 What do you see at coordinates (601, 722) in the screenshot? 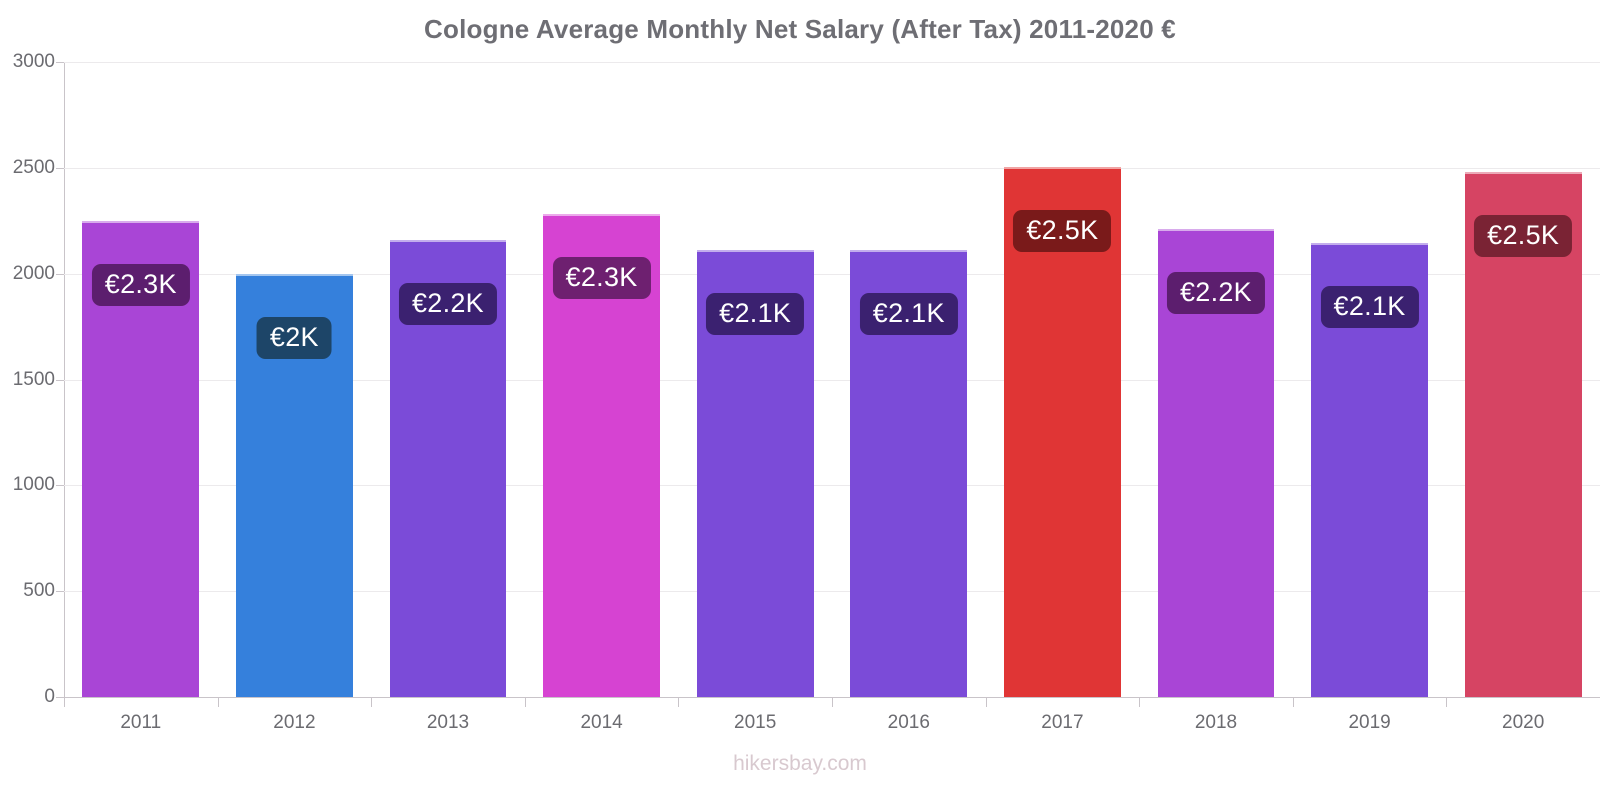
I see `x-axis-tick-label: 2014` at bounding box center [601, 722].